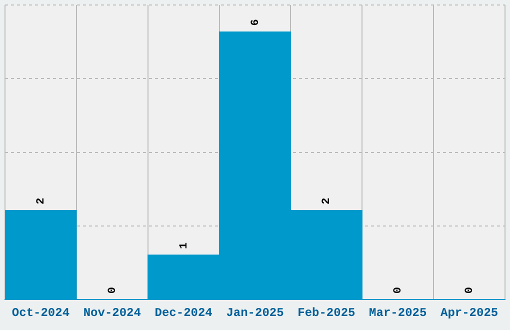 The image size is (510, 330). I want to click on x-tick-label: Jan-2025, so click(255, 313).